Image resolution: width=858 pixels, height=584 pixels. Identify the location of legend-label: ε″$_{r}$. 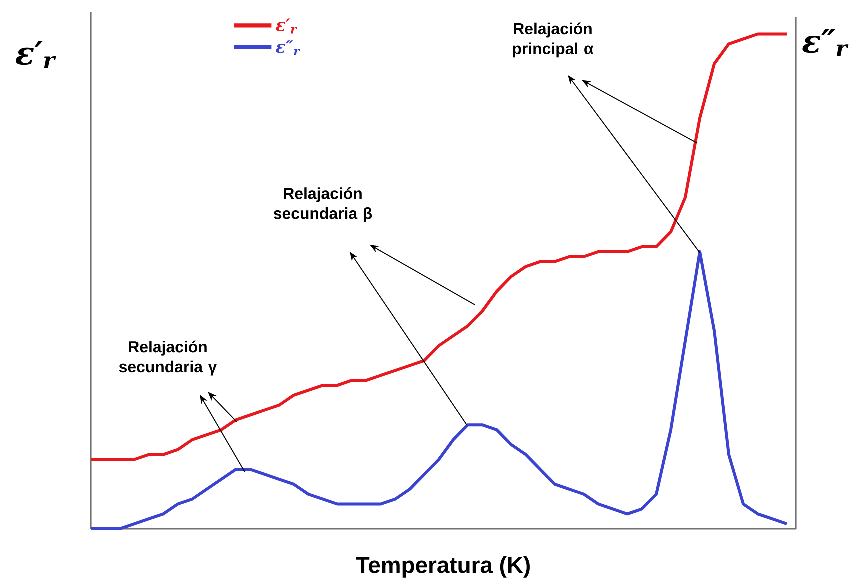
(288, 48).